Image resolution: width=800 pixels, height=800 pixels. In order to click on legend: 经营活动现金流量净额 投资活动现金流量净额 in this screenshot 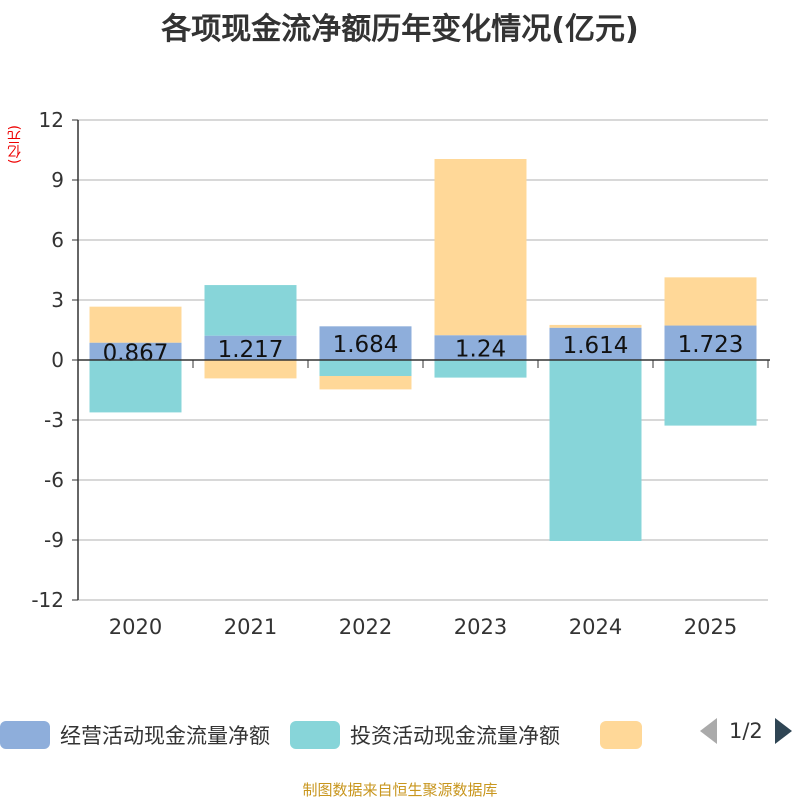, I will do `click(336, 735)`.